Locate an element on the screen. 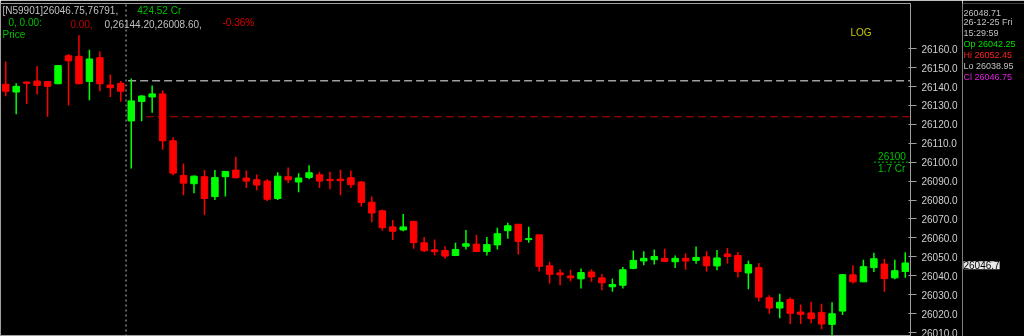 This screenshot has height=336, width=1024. y-tick-label: 26090.0 is located at coordinates (940, 182).